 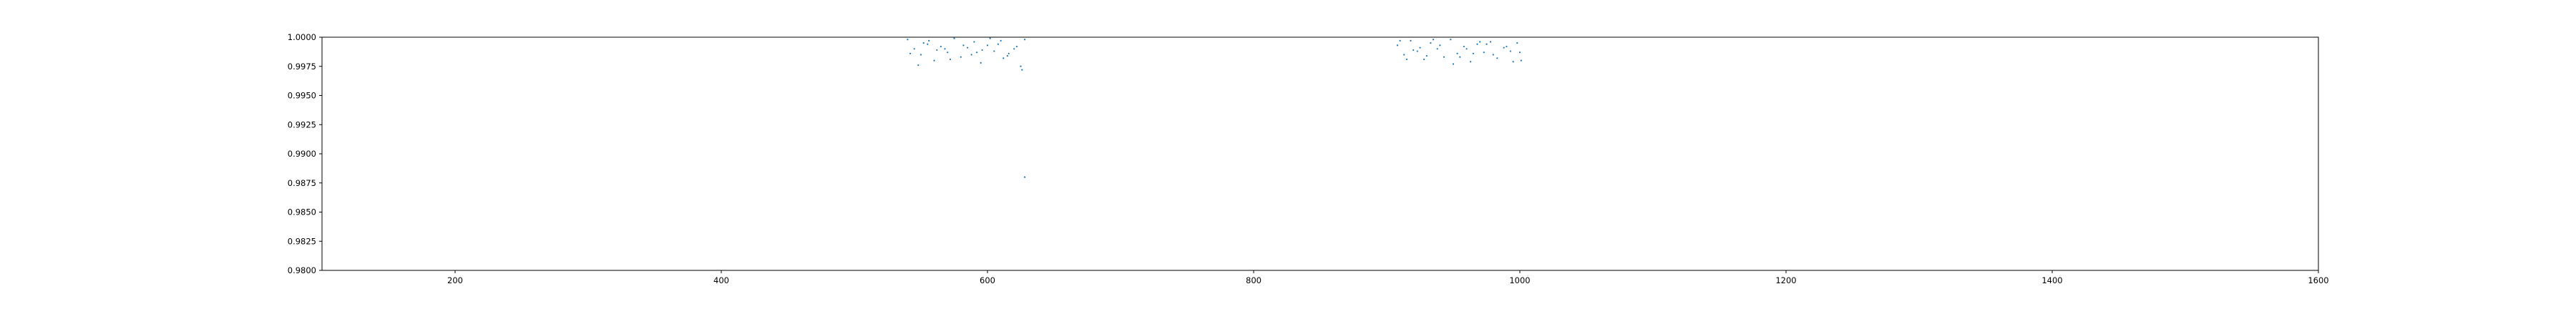 I want to click on y-tick-label: 0.9900, so click(x=302, y=154).